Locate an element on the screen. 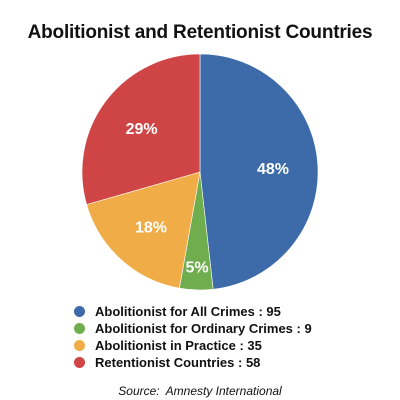 The height and width of the screenshot is (400, 400). slice-percent-label: 29% is located at coordinates (142, 129).